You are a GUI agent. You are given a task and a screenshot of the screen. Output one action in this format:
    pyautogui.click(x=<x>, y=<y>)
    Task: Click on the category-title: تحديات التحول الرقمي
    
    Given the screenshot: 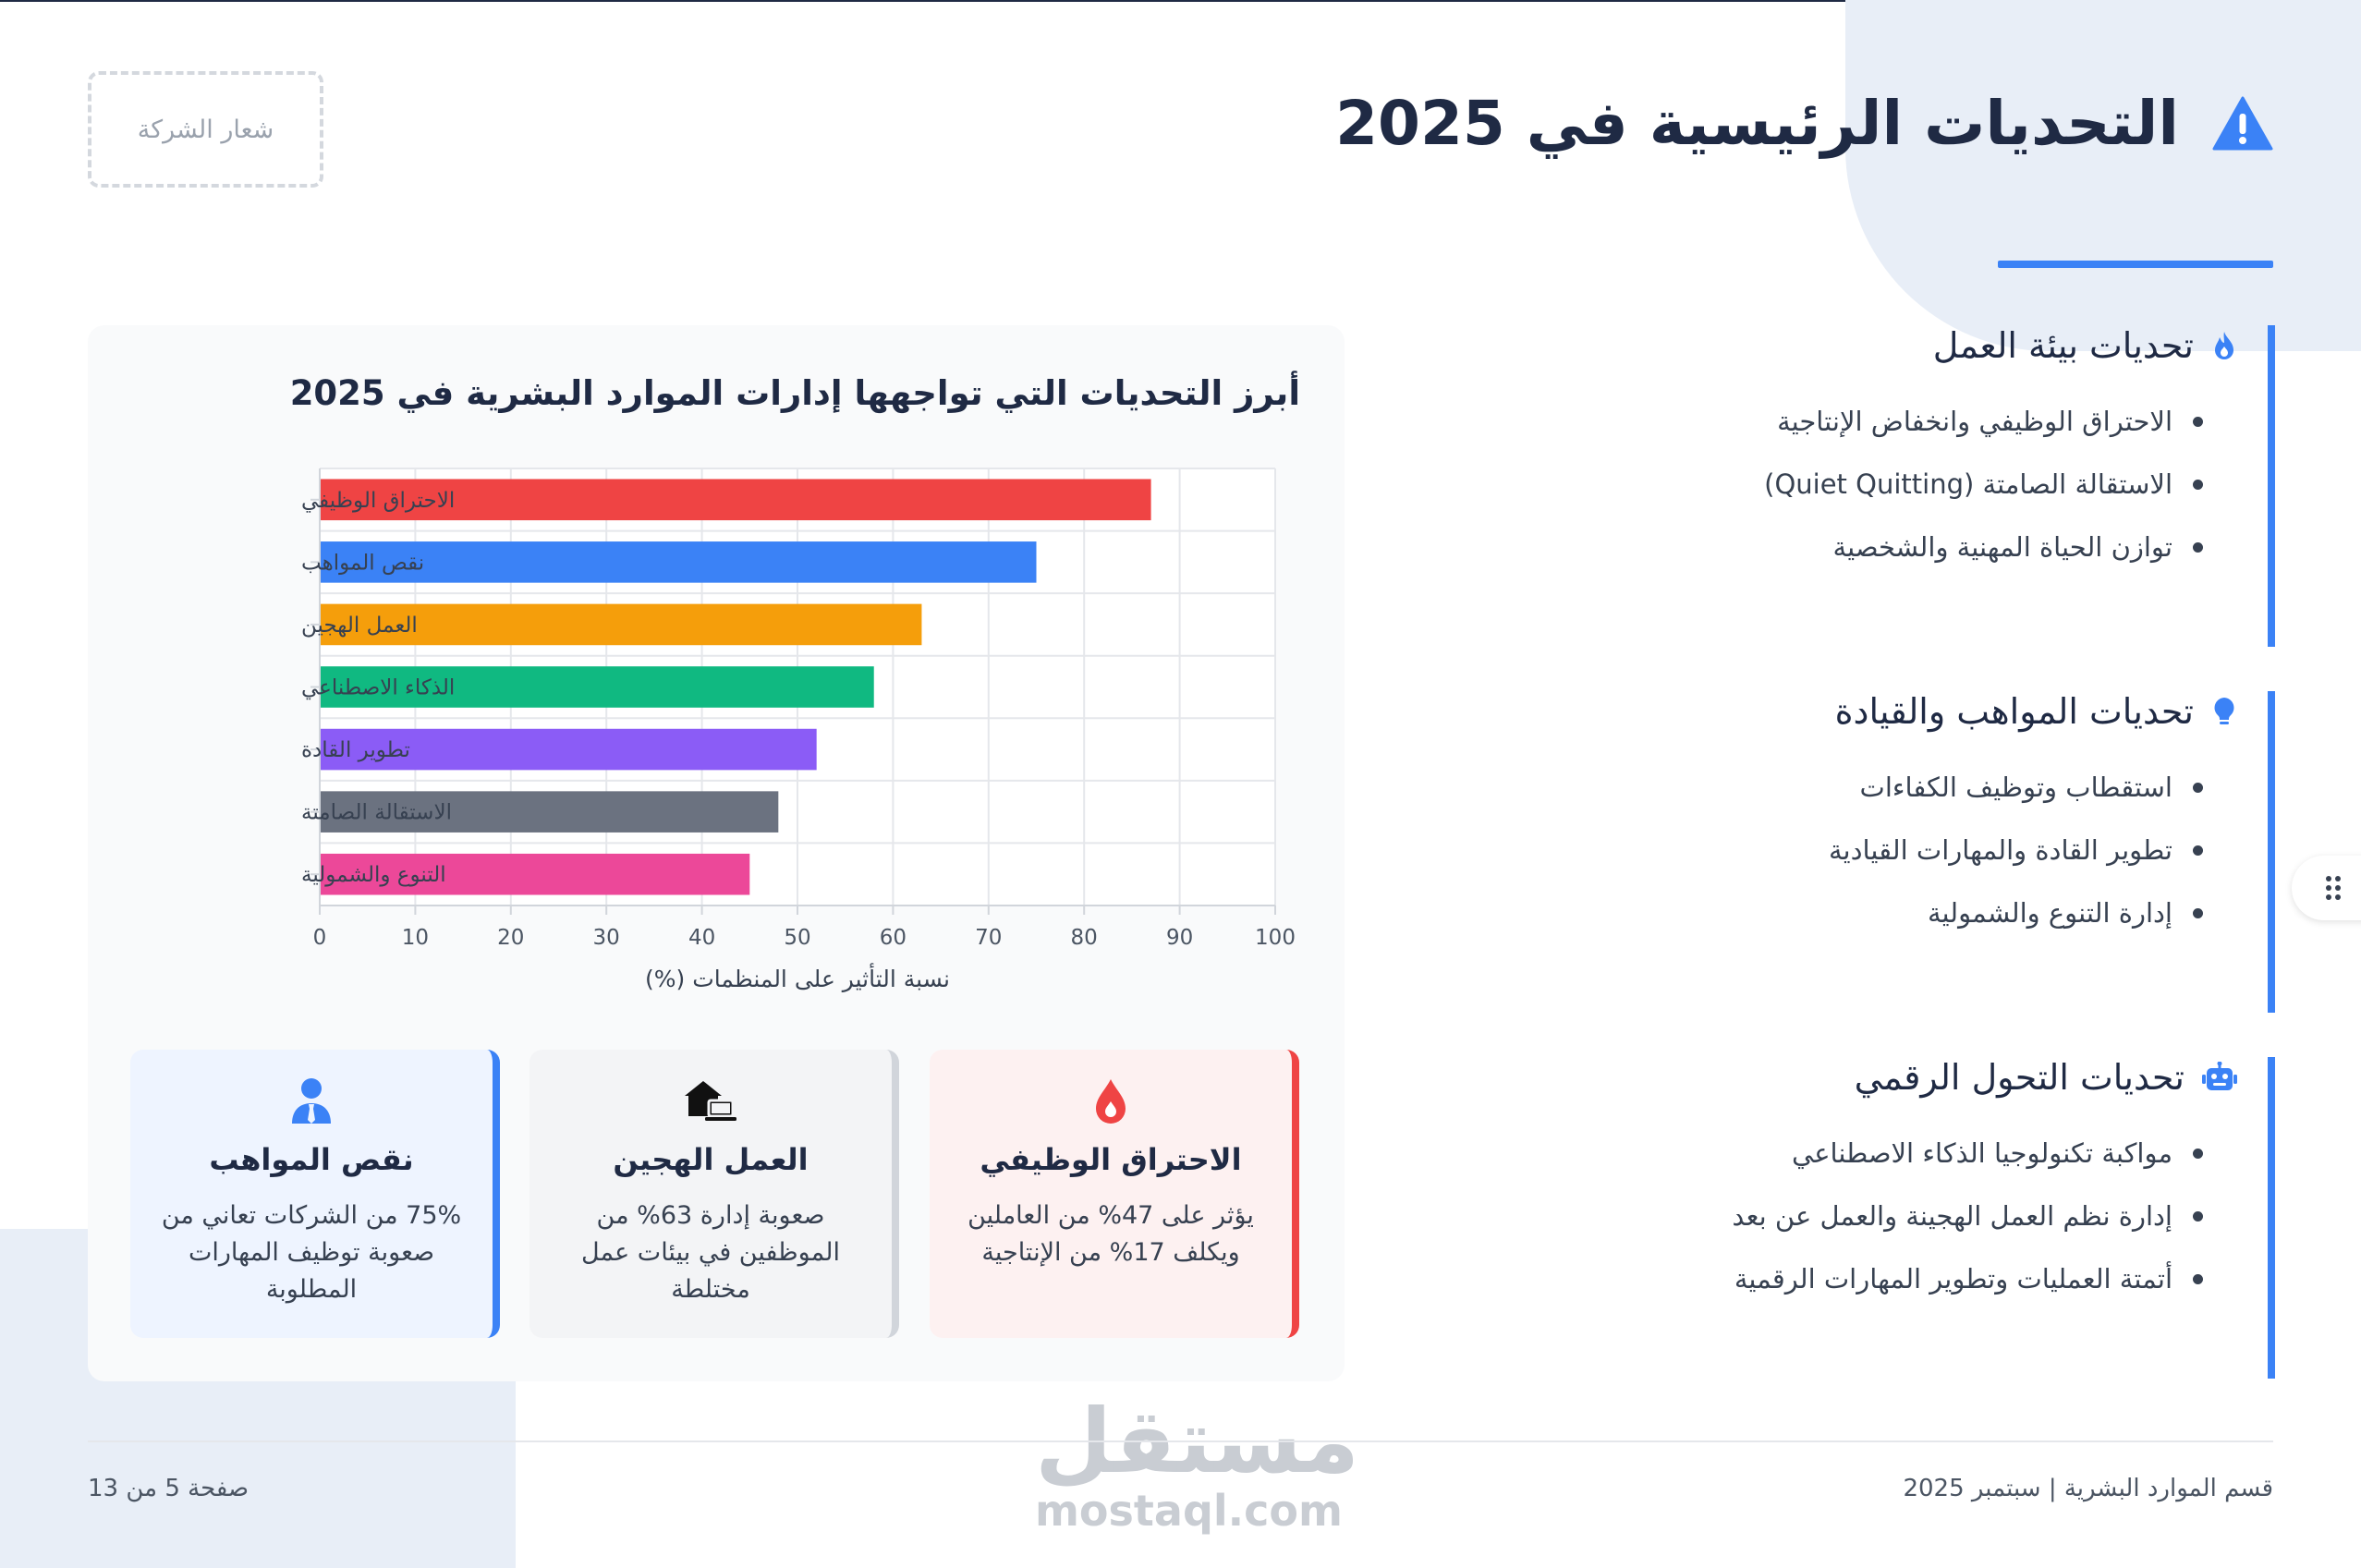 What is the action you would take?
    pyautogui.click(x=1928, y=1077)
    